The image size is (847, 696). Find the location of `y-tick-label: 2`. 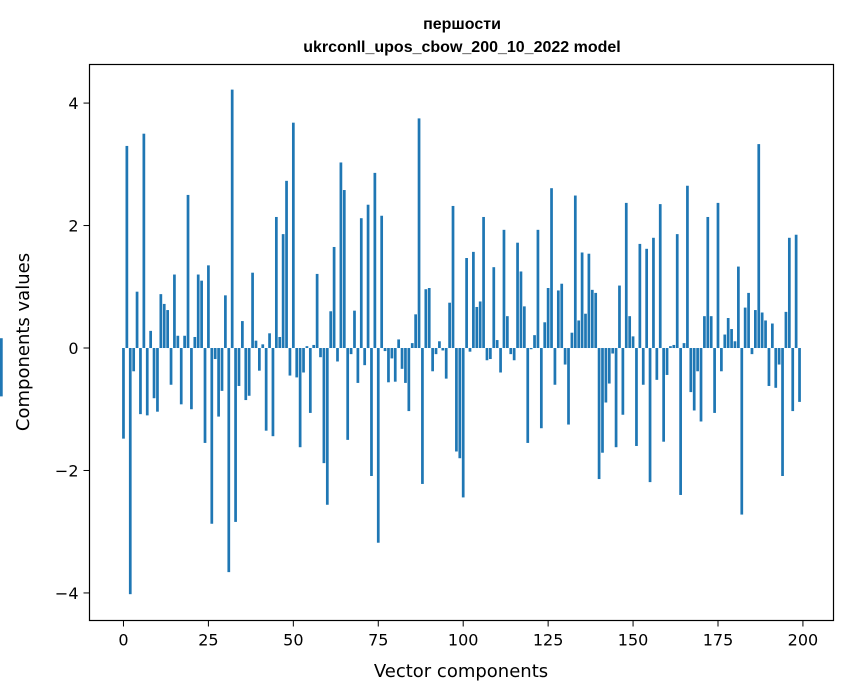

y-tick-label: 2 is located at coordinates (73, 226).